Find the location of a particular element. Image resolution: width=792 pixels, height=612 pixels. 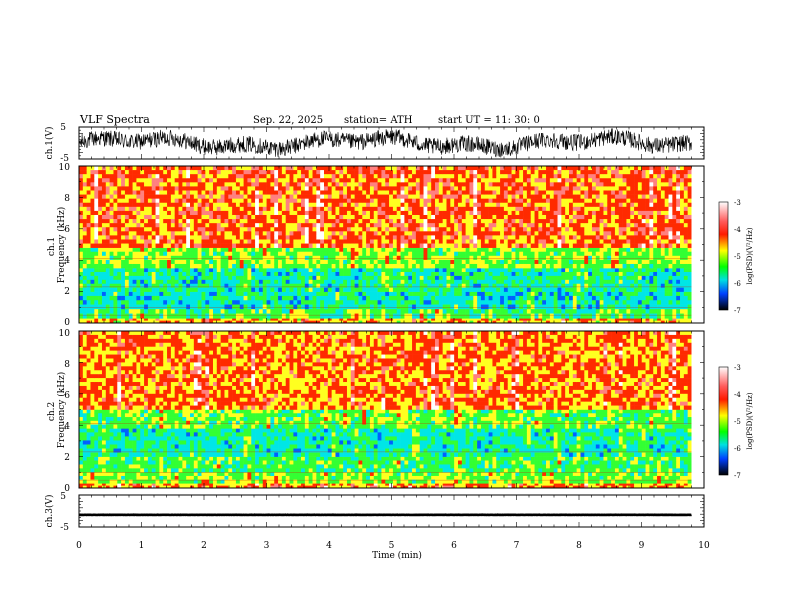

ch1-colorbar: -3 -4 -5 -6 -7 log(PSD)(V²/Hz) is located at coordinates (736, 257).